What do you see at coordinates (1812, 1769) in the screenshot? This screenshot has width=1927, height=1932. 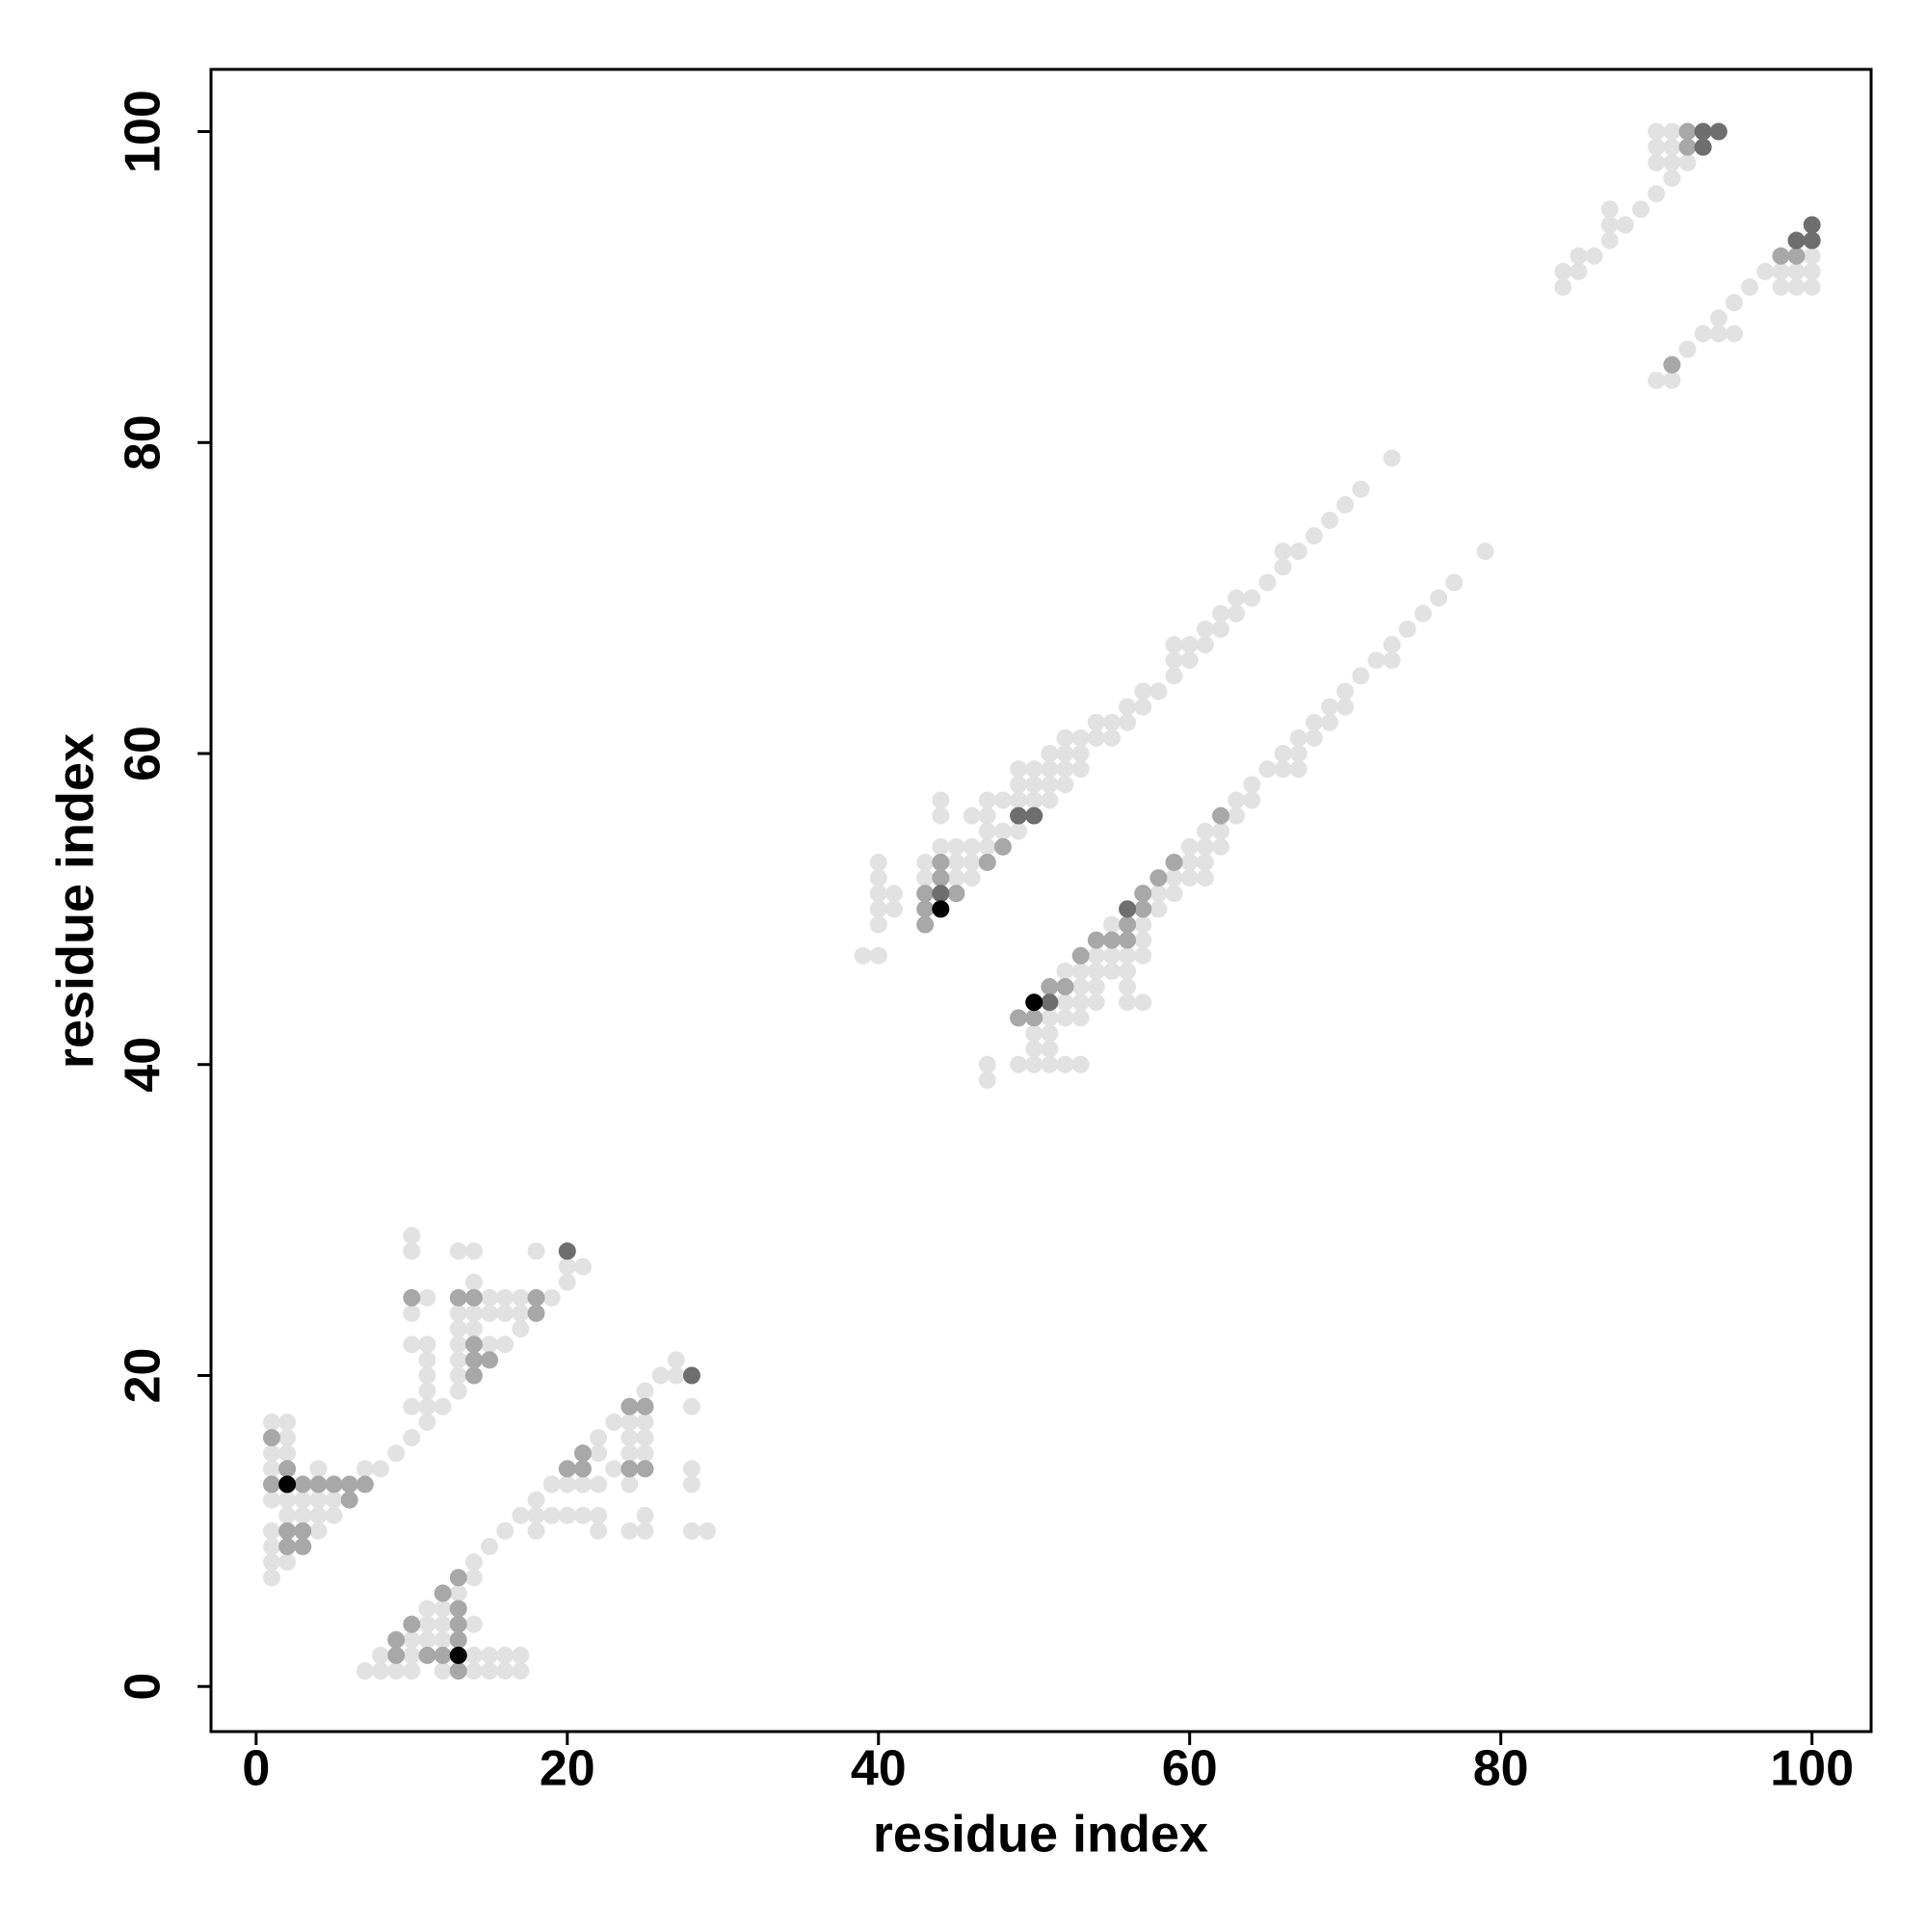 I see `x-tick-label: 100` at bounding box center [1812, 1769].